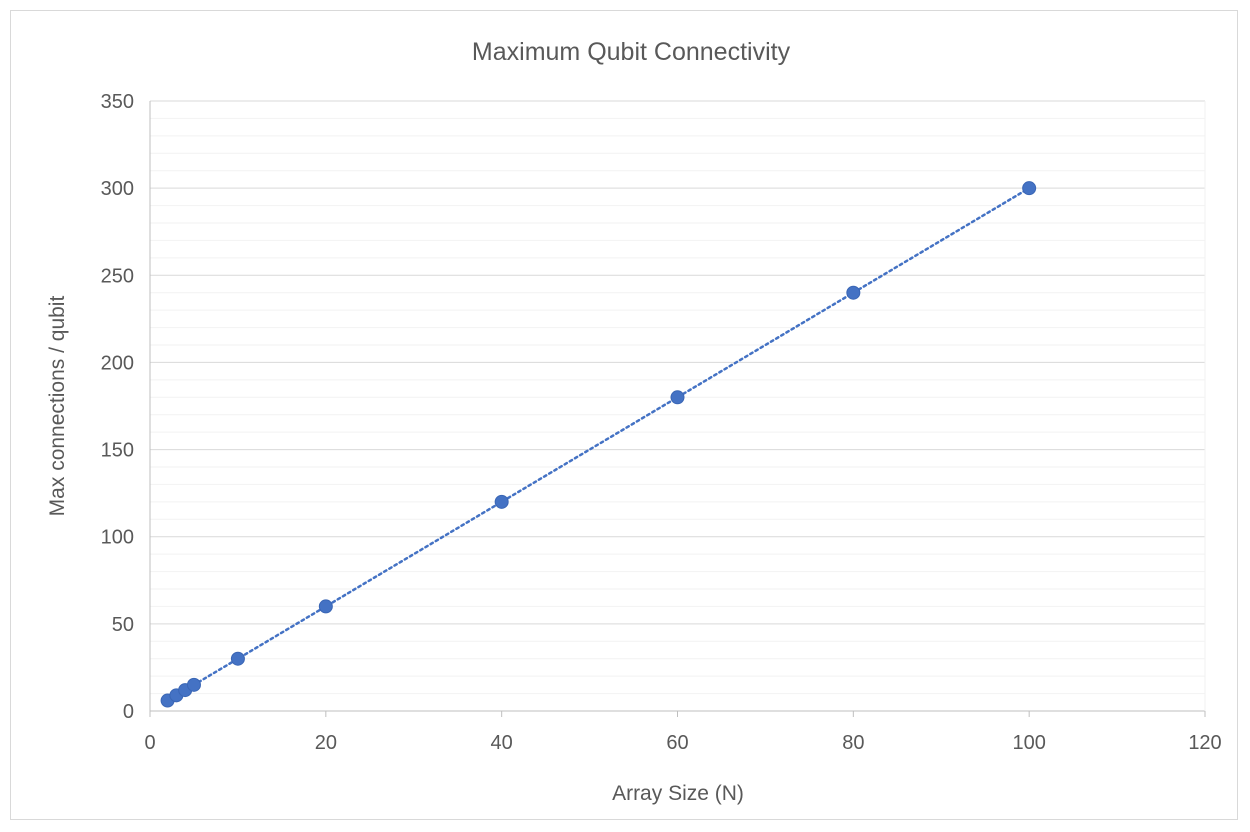  I want to click on x-tick-label: 60, so click(677, 743).